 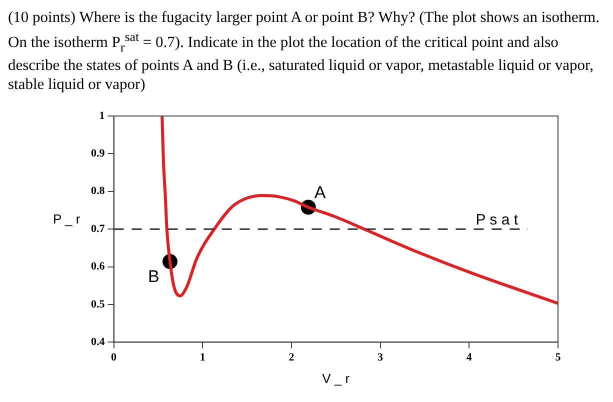 What do you see at coordinates (98, 342) in the screenshot?
I see `y-tick-label: 0.4` at bounding box center [98, 342].